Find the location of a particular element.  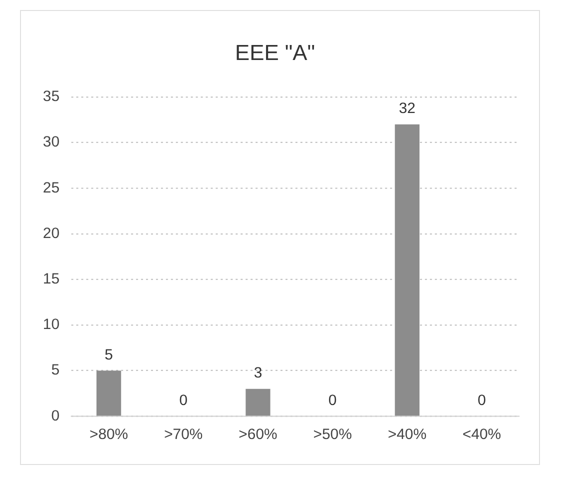

y-tick-label: 5 is located at coordinates (55, 370).